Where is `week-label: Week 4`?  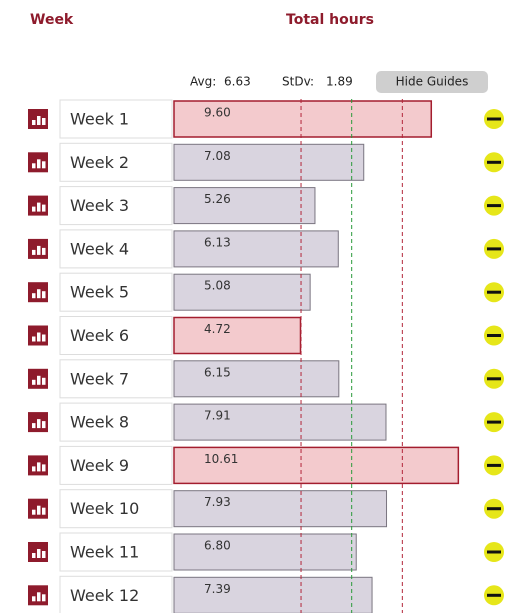 week-label: Week 4 is located at coordinates (99, 248).